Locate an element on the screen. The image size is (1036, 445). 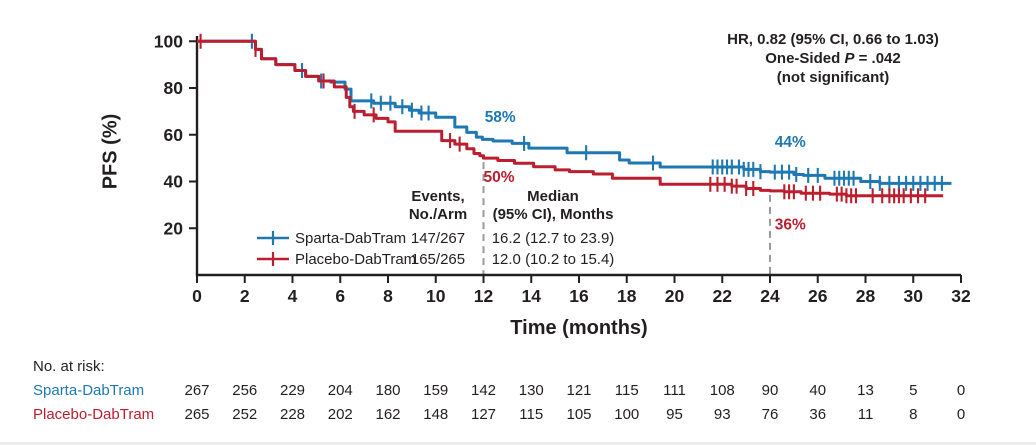
legend-label-sparta: Sparta-DabTram is located at coordinates (351, 238).